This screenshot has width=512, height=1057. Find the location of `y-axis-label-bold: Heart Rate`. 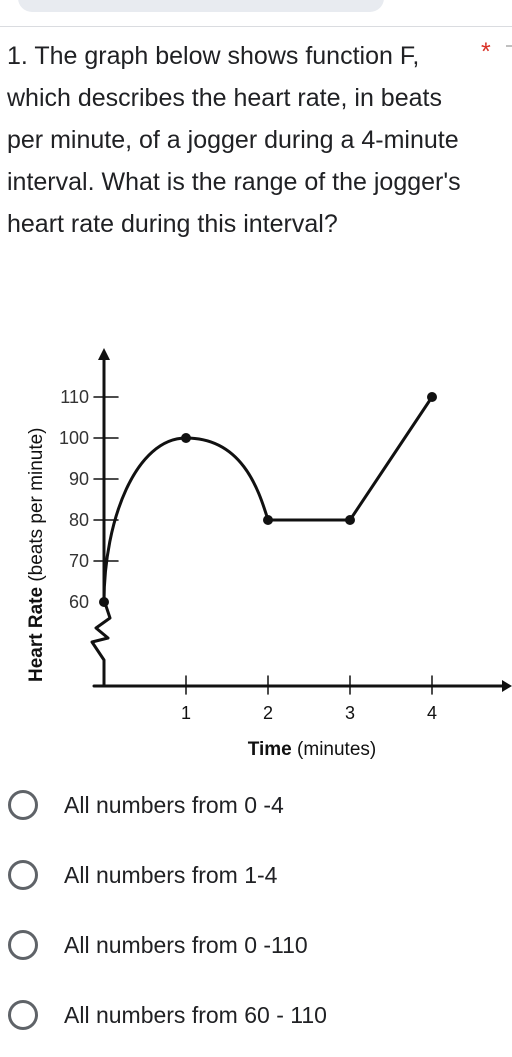

y-axis-label-bold: Heart Rate is located at coordinates (36, 634).